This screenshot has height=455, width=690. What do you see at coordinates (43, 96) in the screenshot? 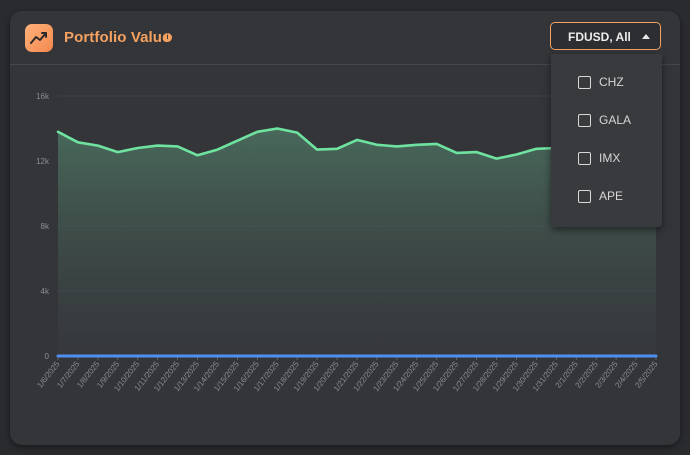
I see `y-tick-label: 16k` at bounding box center [43, 96].